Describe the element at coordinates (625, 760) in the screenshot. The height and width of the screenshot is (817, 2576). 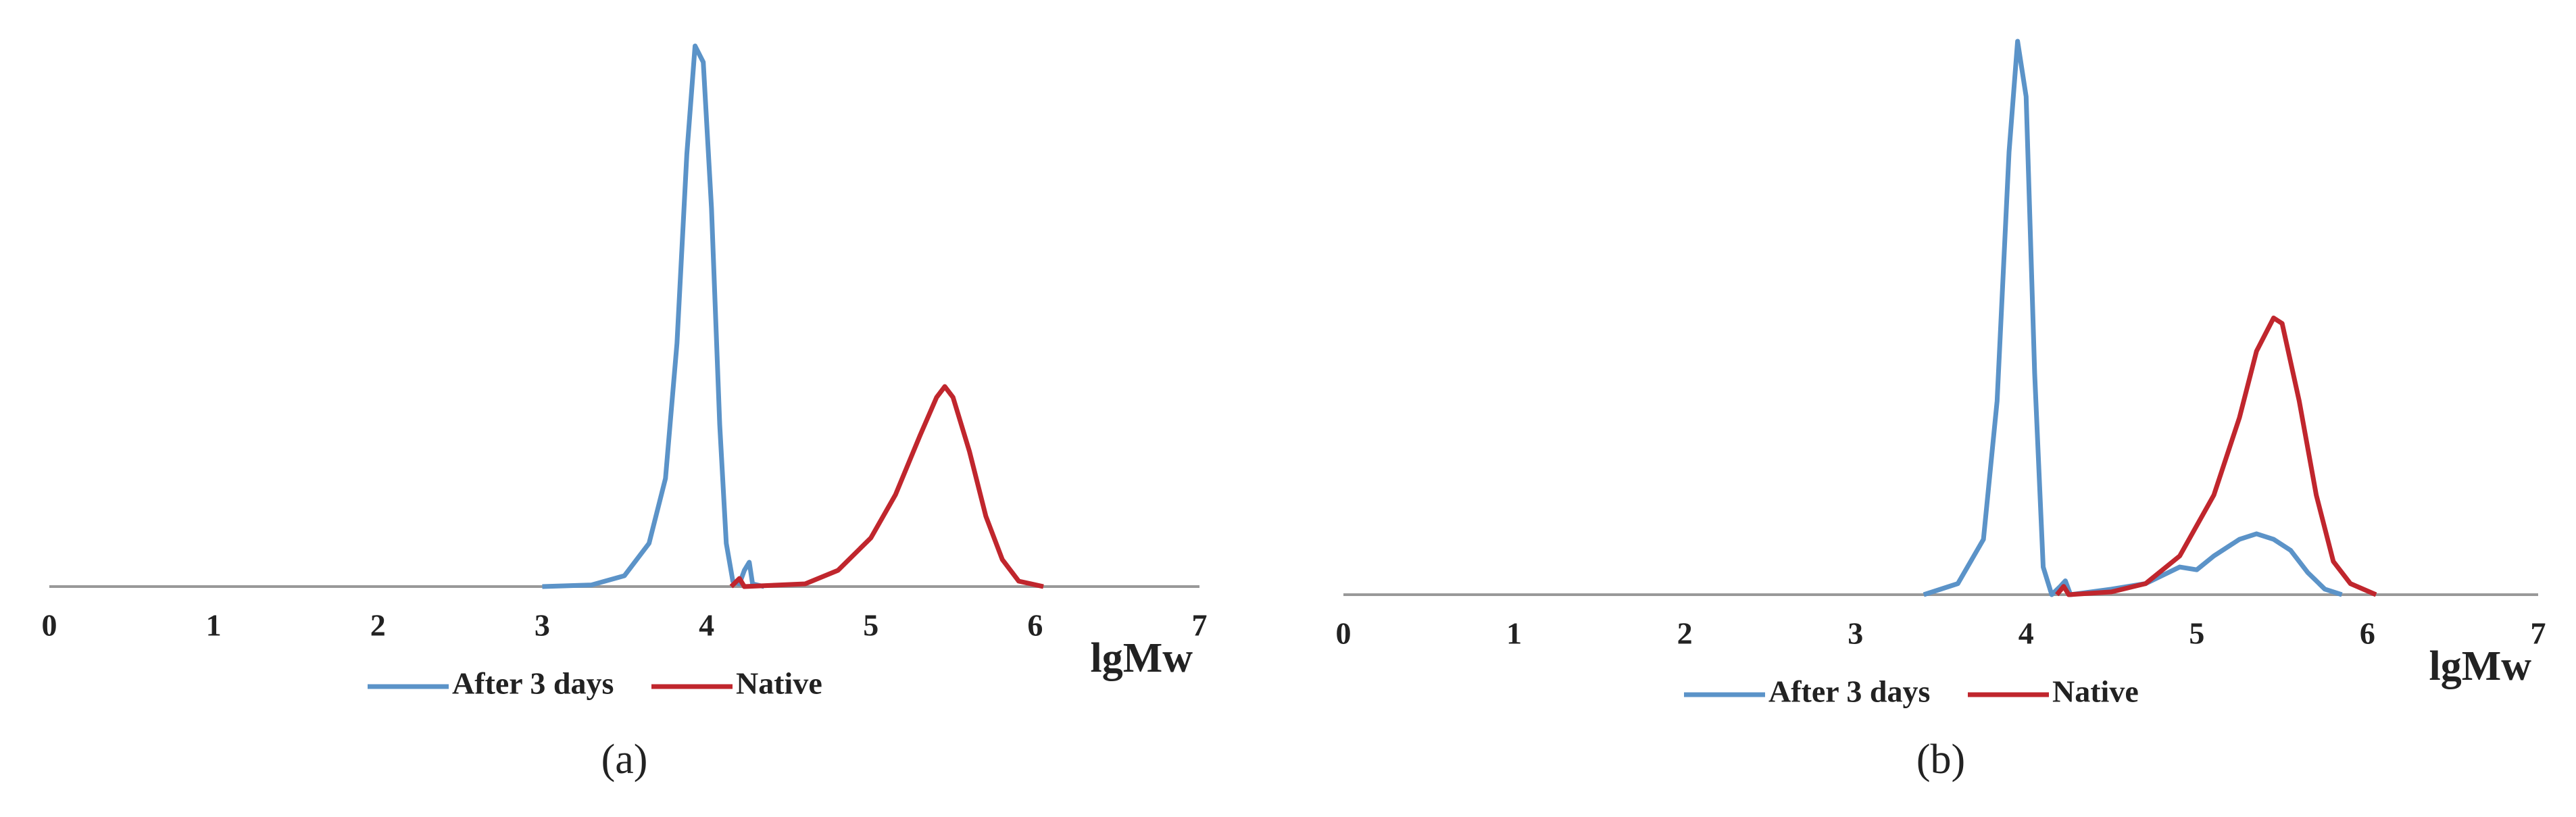
I see `panel-caption: (a)` at that location.